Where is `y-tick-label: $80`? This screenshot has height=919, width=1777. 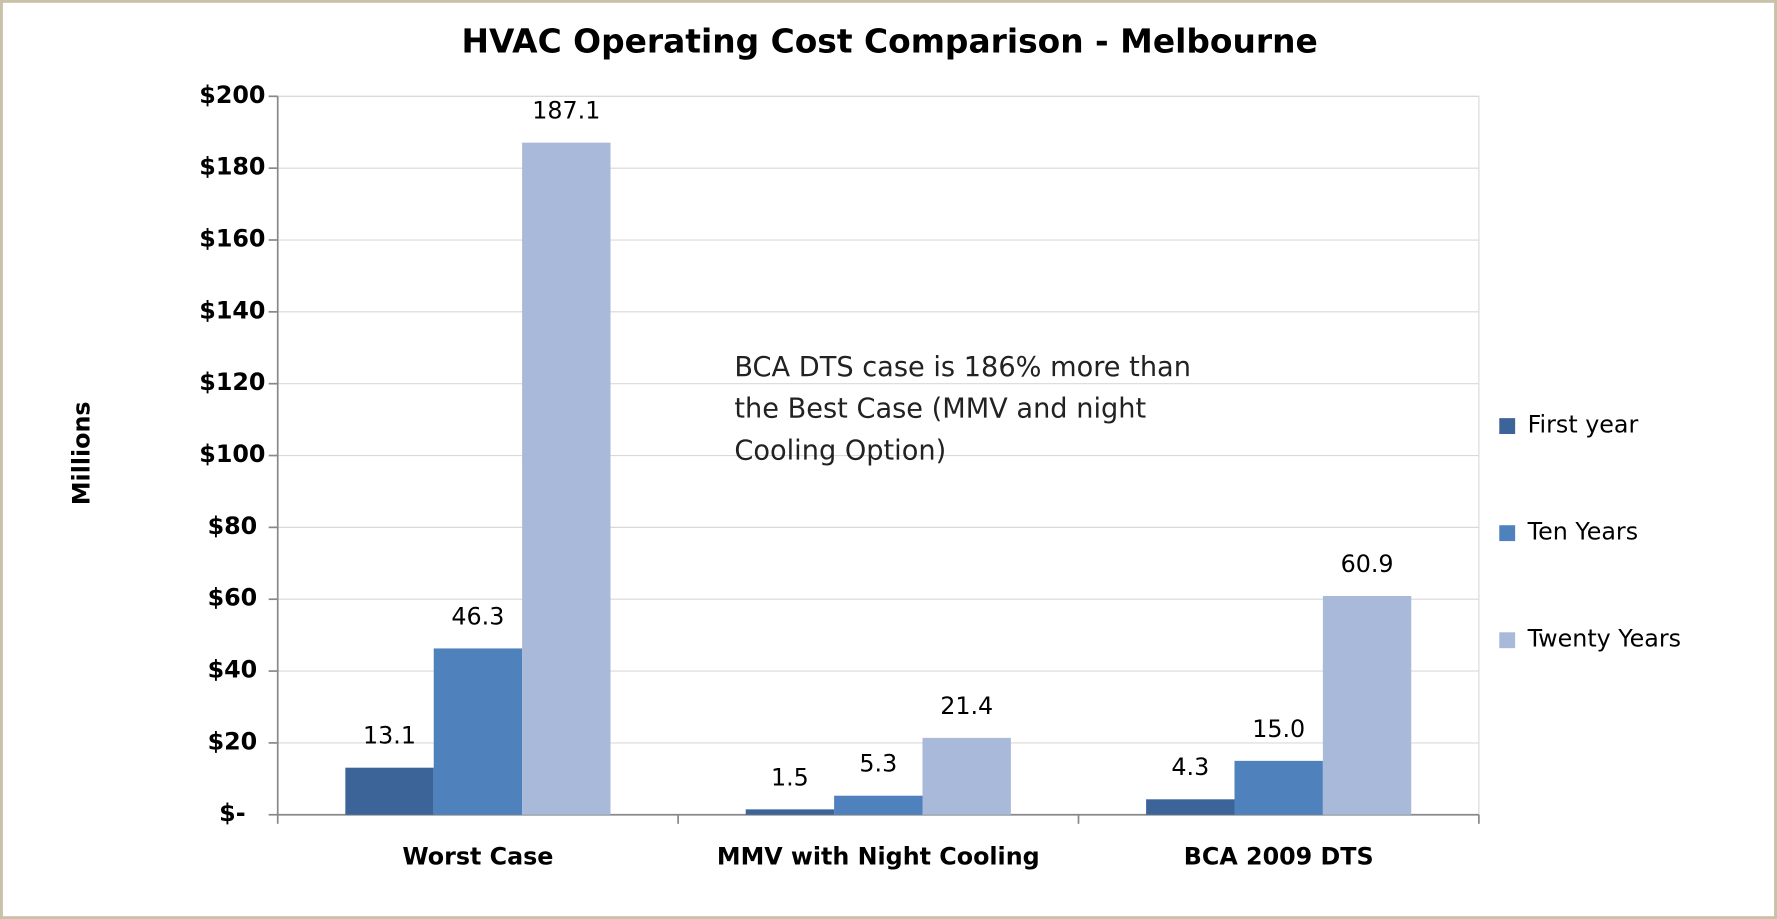 y-tick-label: $80 is located at coordinates (233, 526).